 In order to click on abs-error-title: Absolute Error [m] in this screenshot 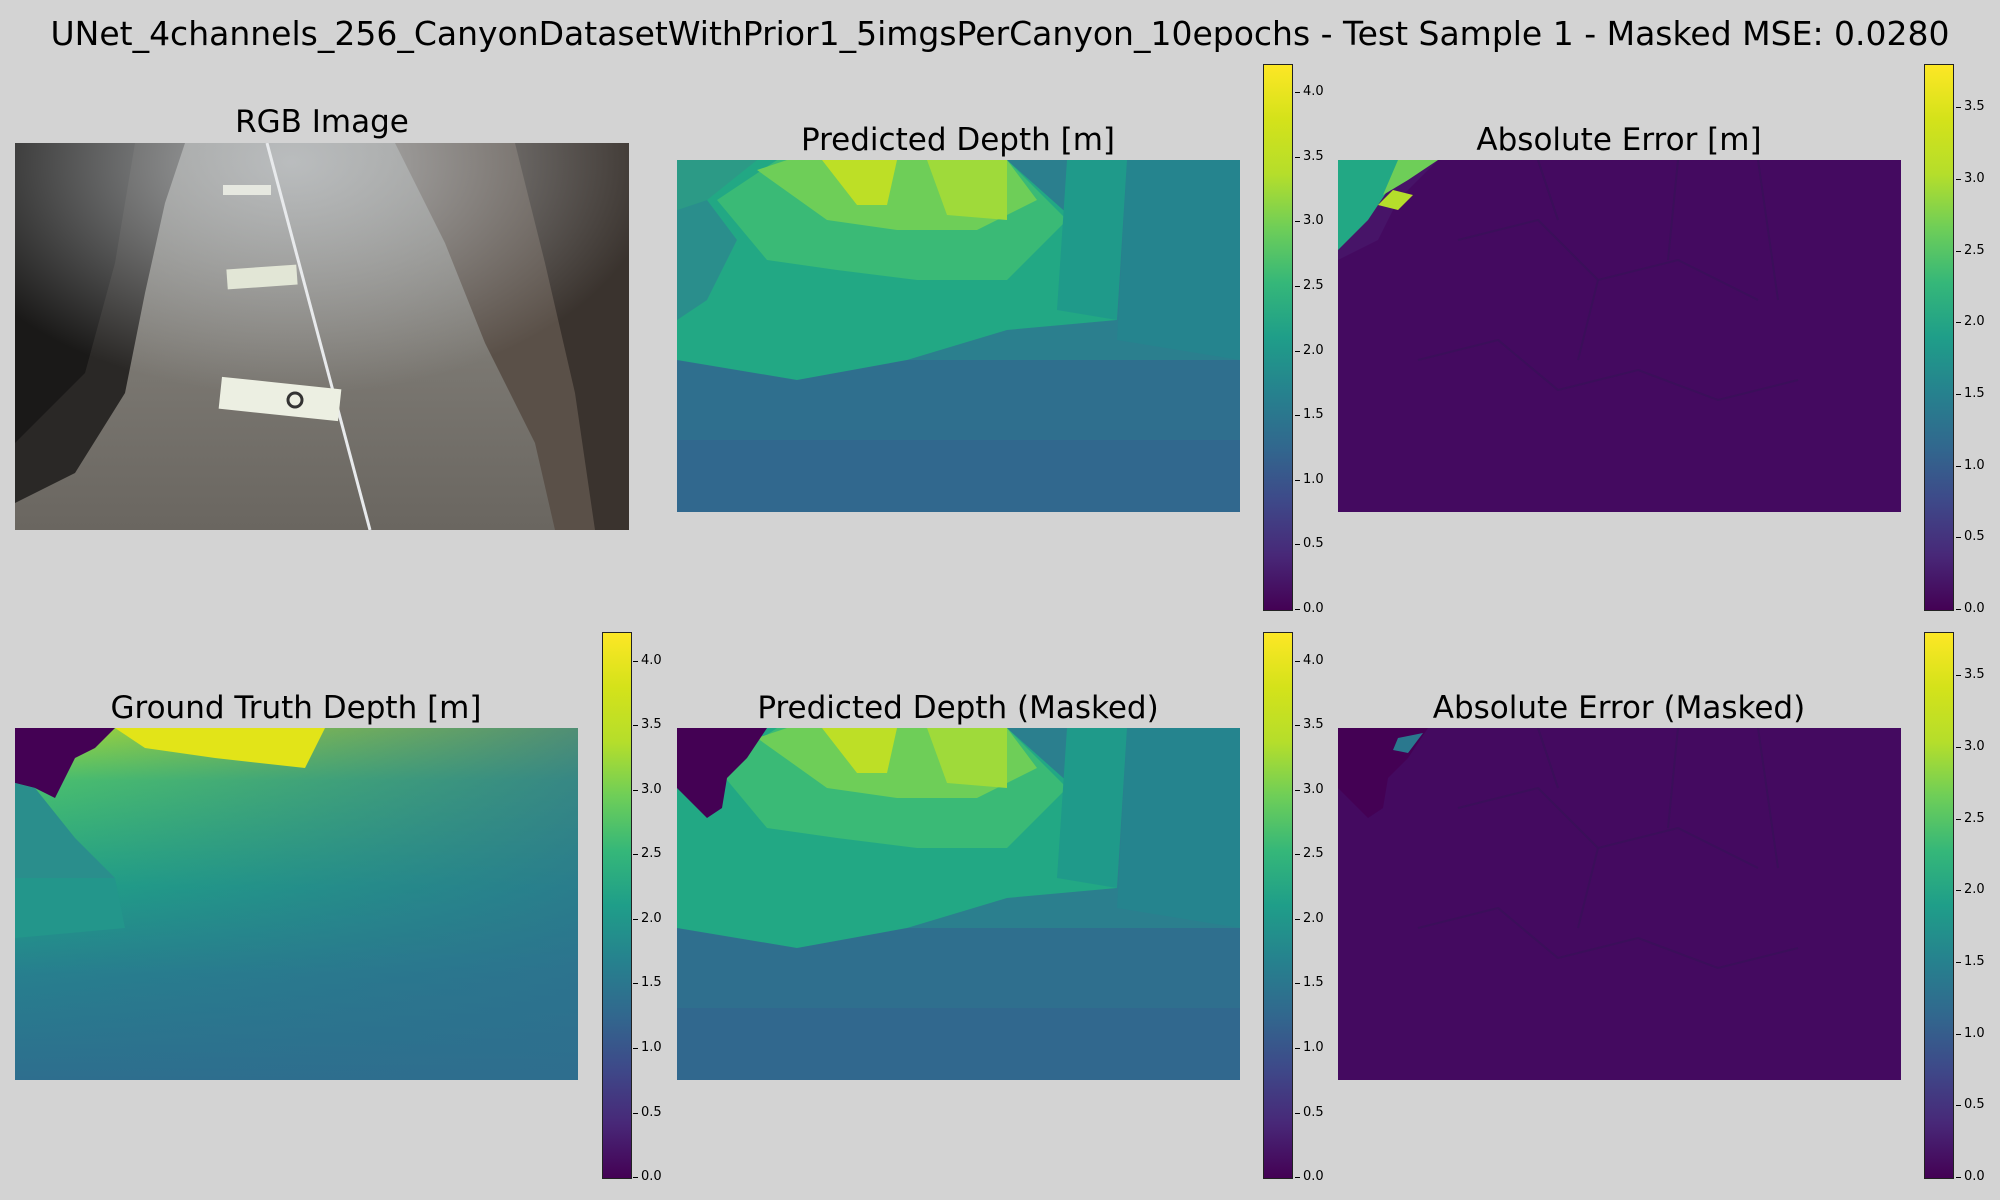, I will do `click(1619, 140)`.